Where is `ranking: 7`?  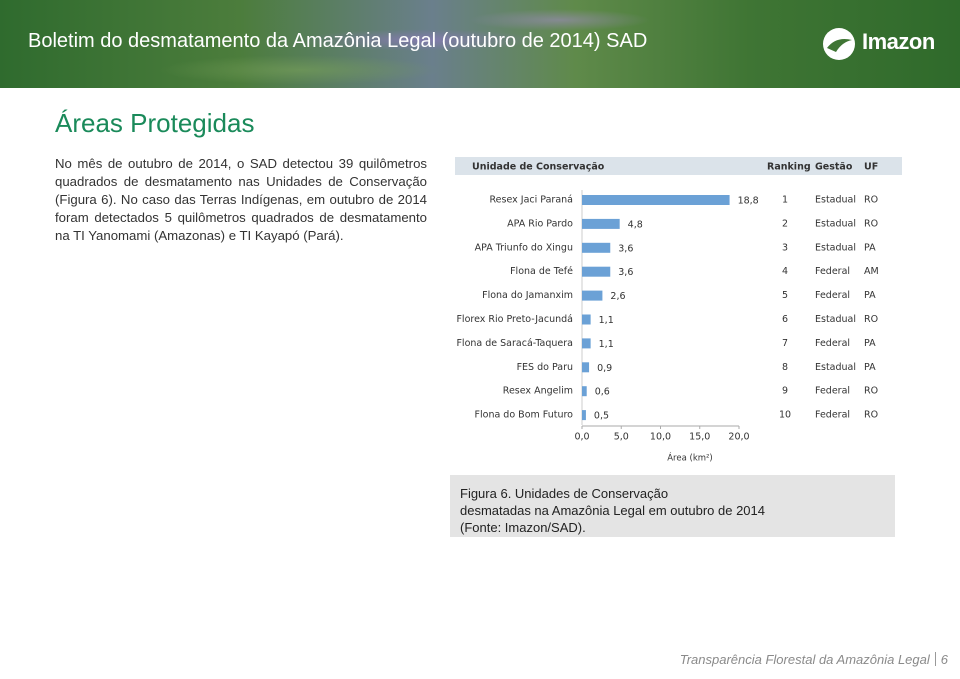 ranking: 7 is located at coordinates (785, 343).